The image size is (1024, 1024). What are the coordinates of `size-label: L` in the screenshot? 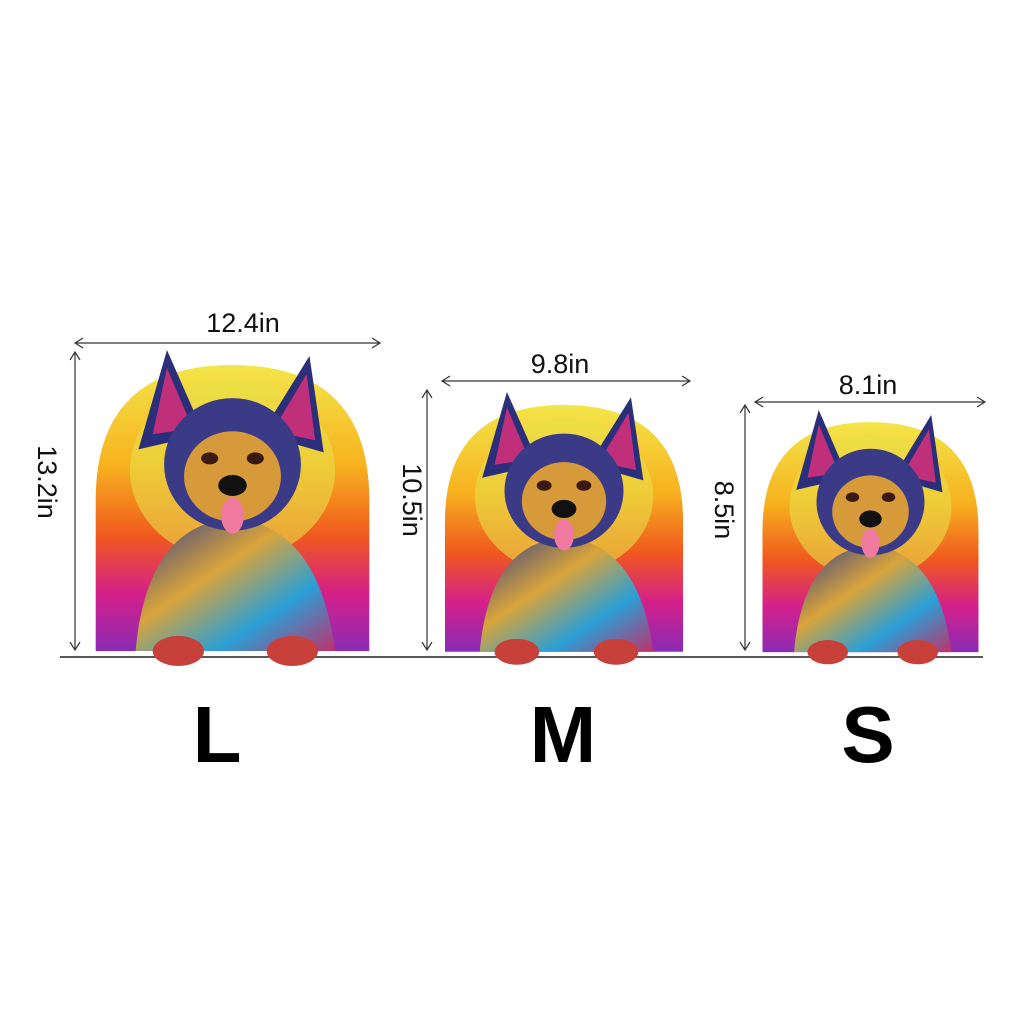 It's located at (217, 734).